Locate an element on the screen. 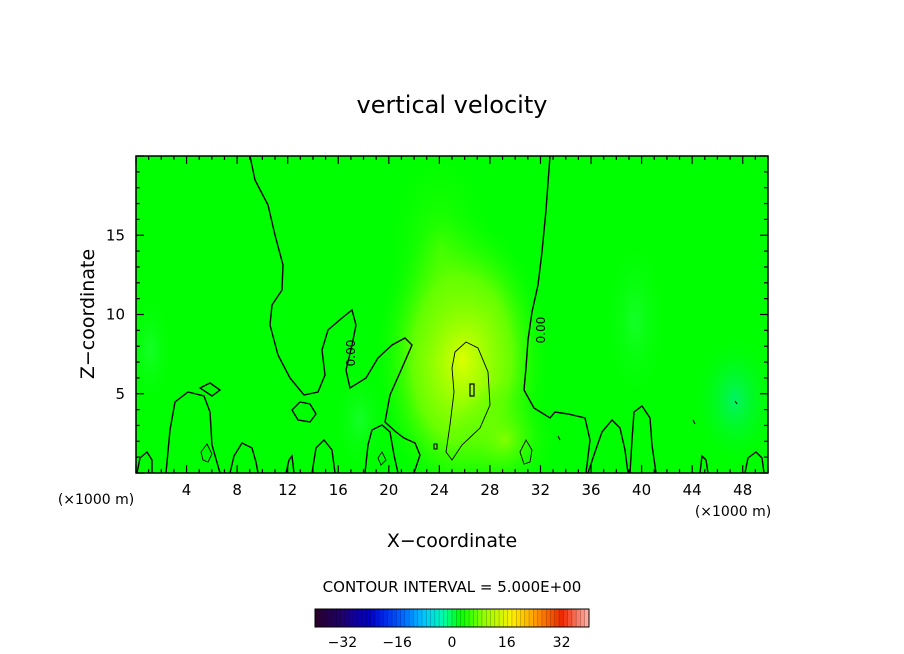 The width and height of the screenshot is (904, 654). positive-contour-center is located at coordinates (472, 390).